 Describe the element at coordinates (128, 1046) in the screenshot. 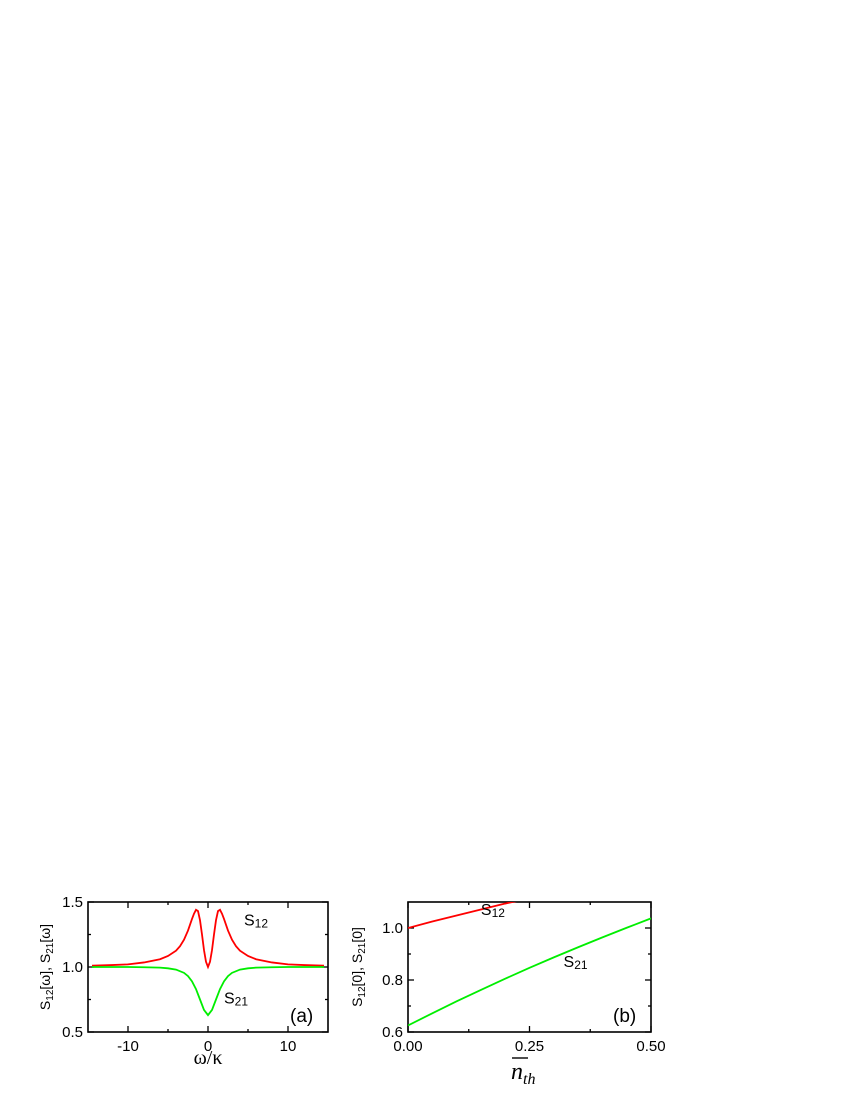

I see `x-tick-label: -10` at that location.